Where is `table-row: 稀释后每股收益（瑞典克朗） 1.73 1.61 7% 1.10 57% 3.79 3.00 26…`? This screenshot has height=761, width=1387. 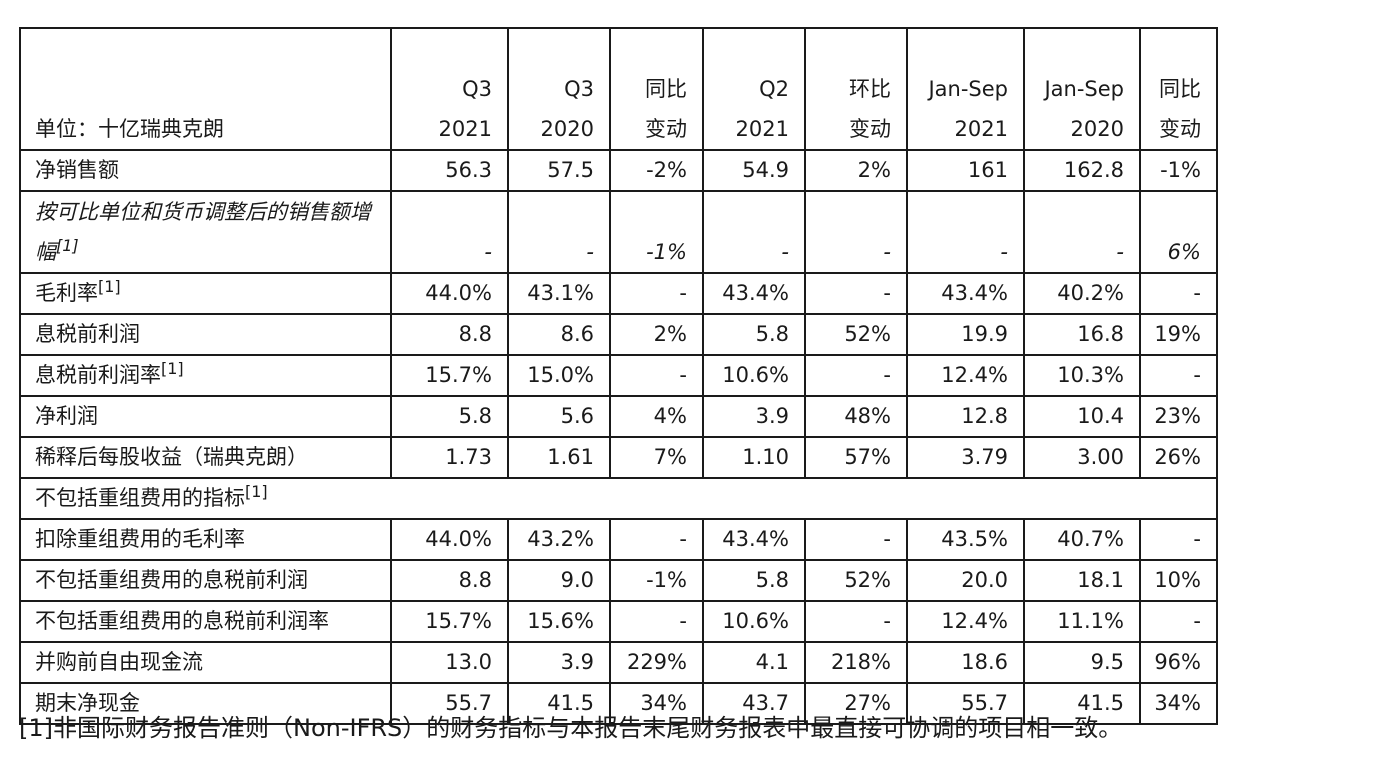 table-row: 稀释后每股收益（瑞典克朗） 1.73 1.61 7% 1.10 57% 3.79 3.00 26… is located at coordinates (618, 457).